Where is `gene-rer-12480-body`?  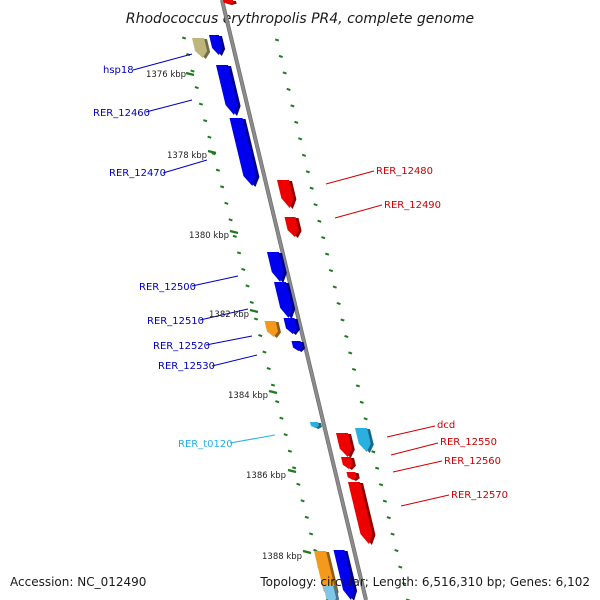 gene-rer-12480-body is located at coordinates (285, 194).